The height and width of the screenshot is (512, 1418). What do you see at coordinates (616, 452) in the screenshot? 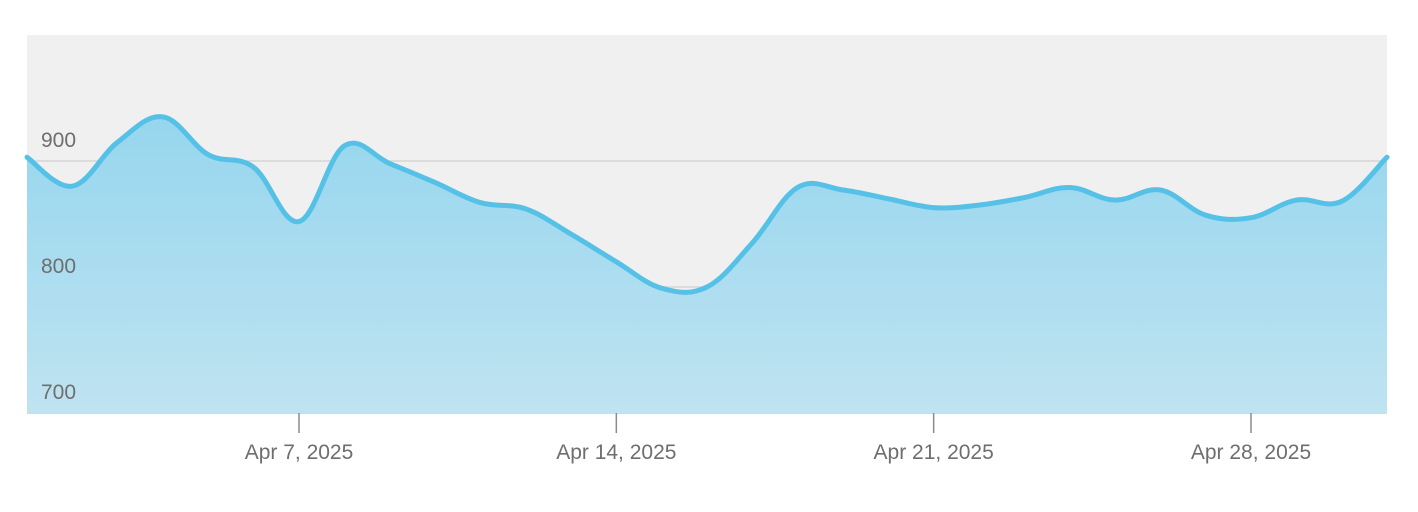
I see `x-tick-label: Apr 14, 2025` at bounding box center [616, 452].